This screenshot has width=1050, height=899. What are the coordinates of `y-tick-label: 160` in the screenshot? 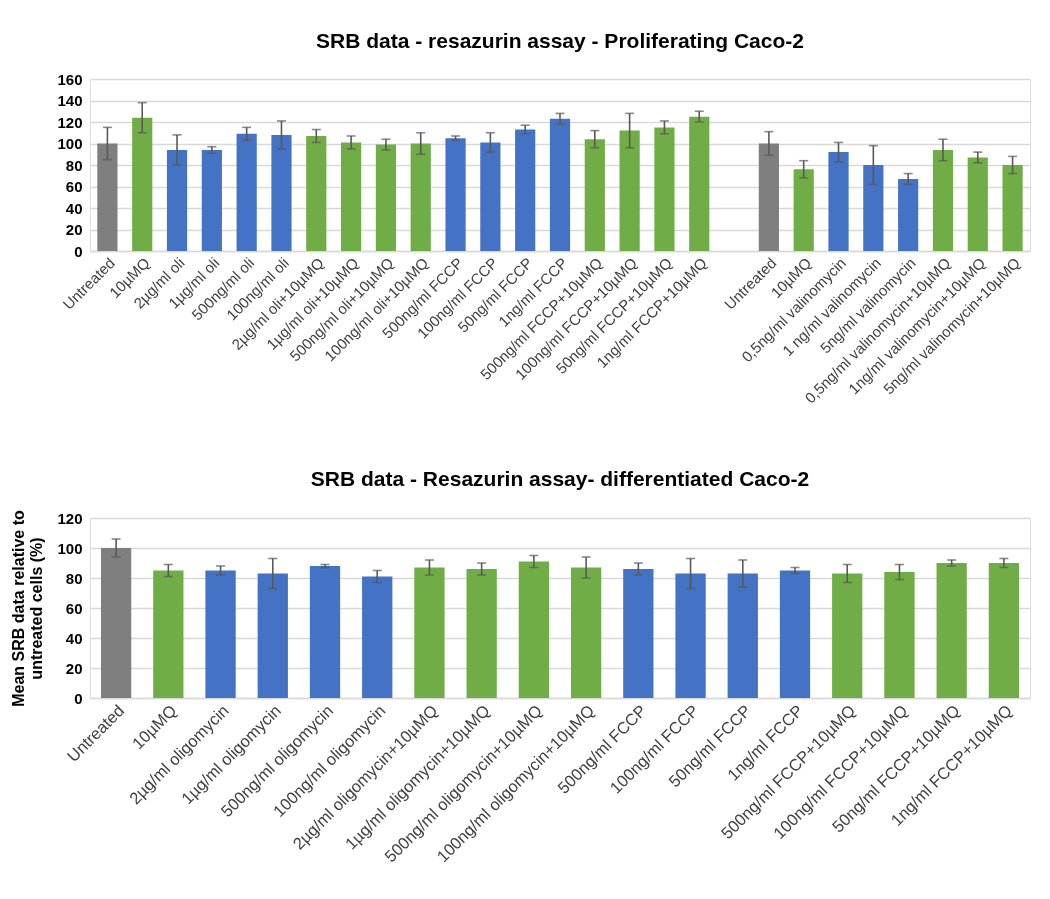 It's located at (70, 79).